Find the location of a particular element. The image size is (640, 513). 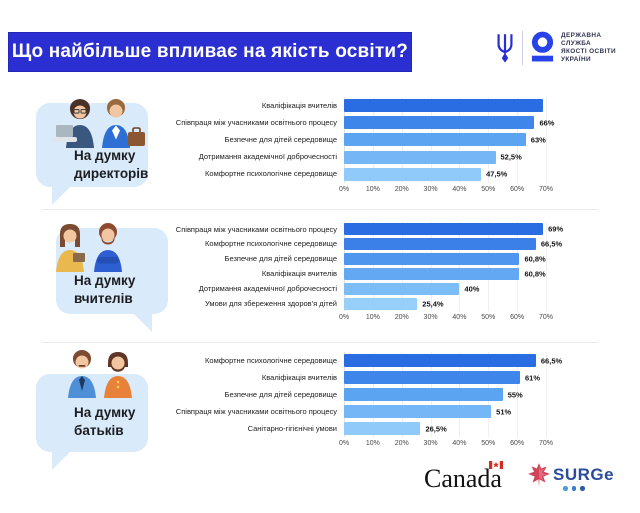

org-logo-group: ДЕРЖАВНА СЛУЖБА ЯКОСТІ ОСВІТИ УКРАЇНИ is located at coordinates (564, 48).